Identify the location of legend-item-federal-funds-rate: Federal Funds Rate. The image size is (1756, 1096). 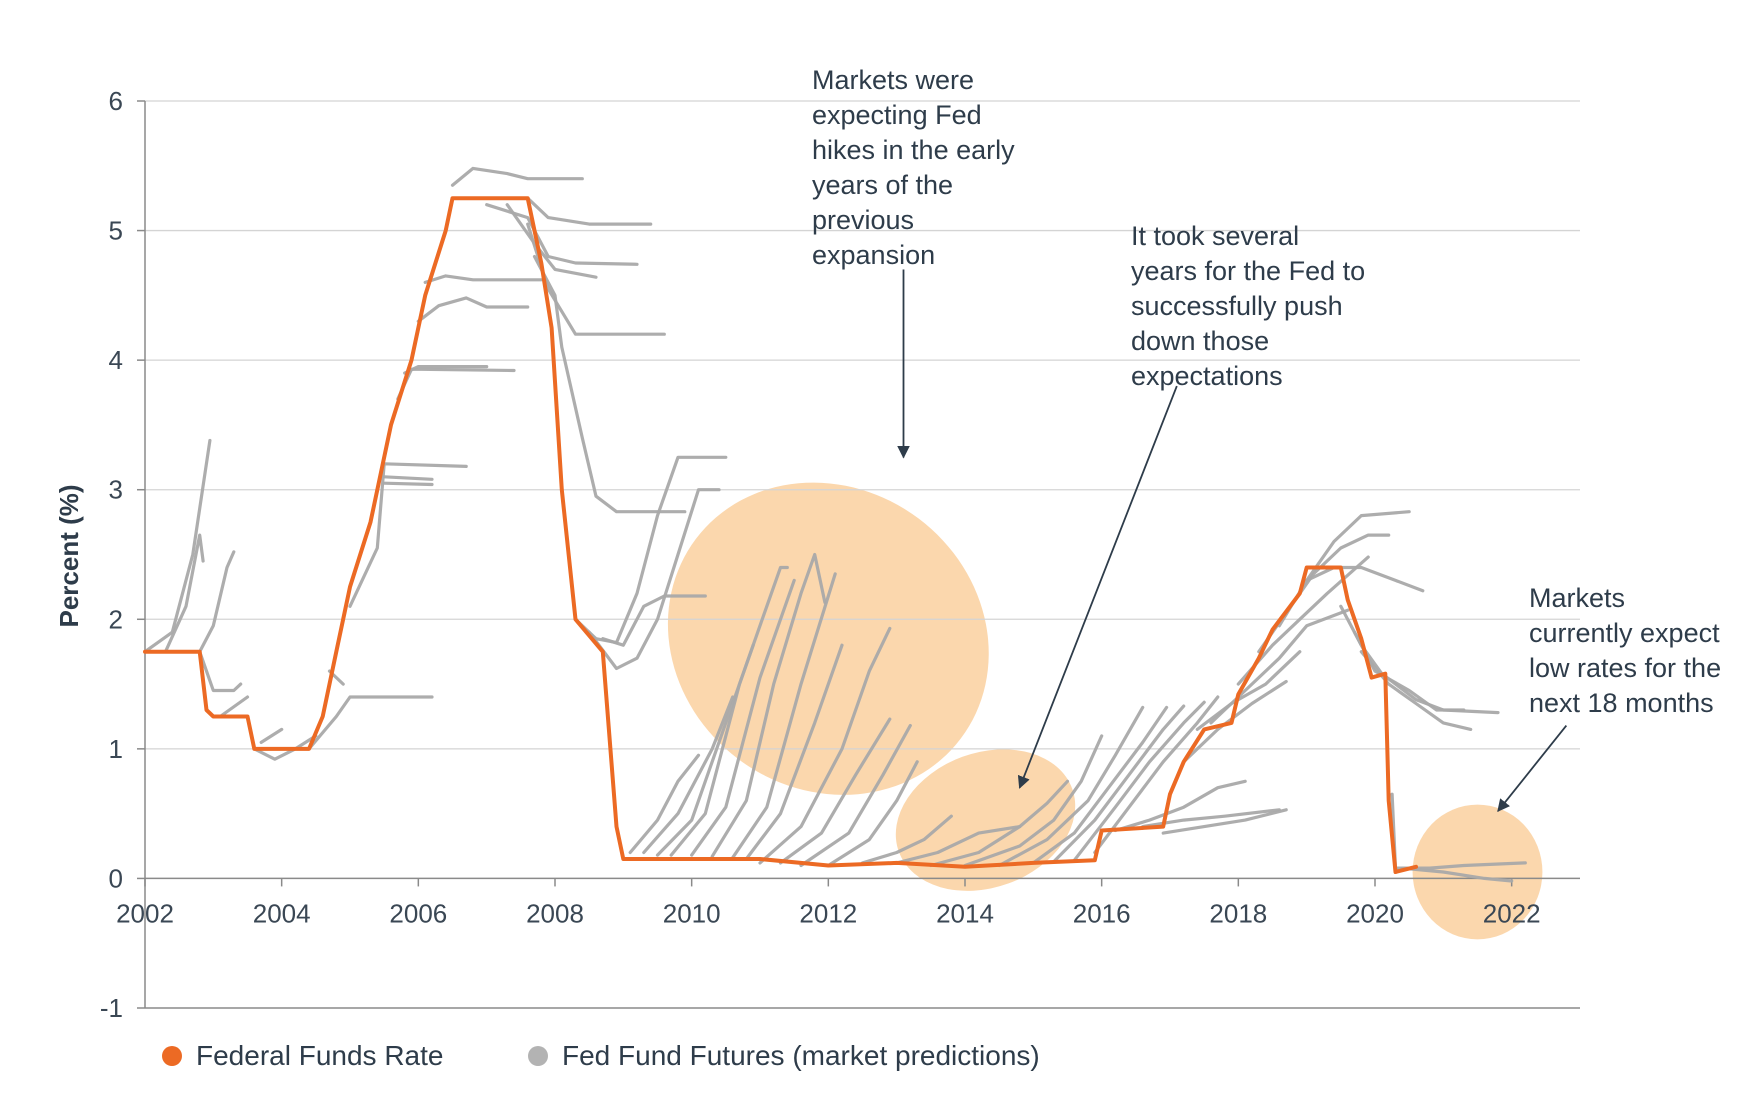
(302, 1056).